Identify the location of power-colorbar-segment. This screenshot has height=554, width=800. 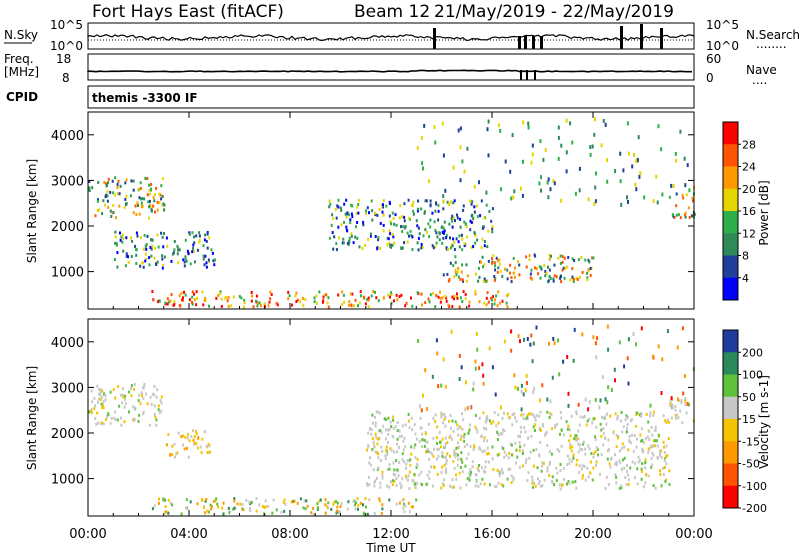
(730, 155).